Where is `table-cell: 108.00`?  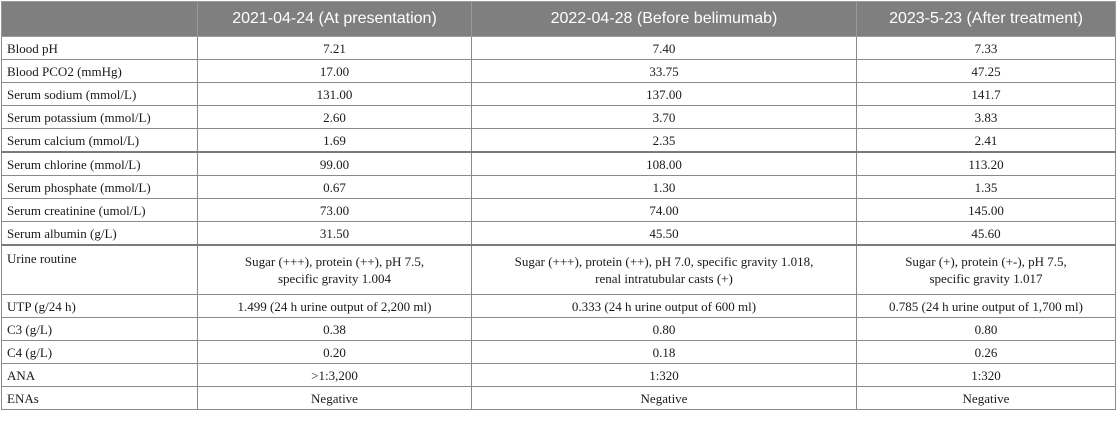 table-cell: 108.00 is located at coordinates (664, 163).